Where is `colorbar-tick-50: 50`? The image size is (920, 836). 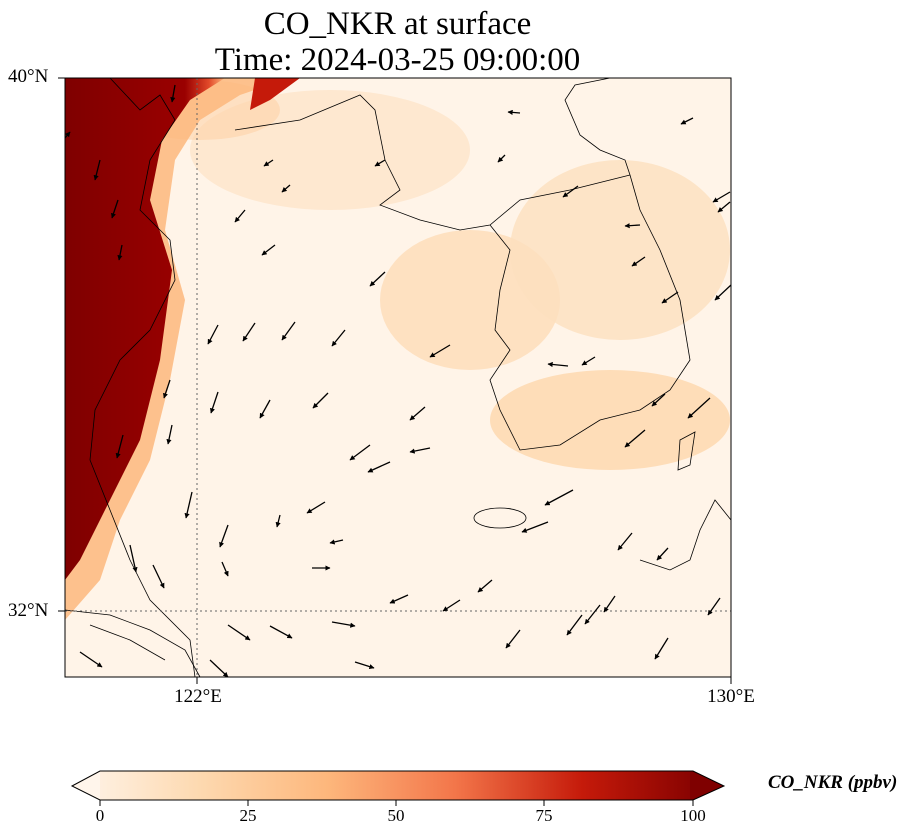 colorbar-tick-50: 50 is located at coordinates (396, 815).